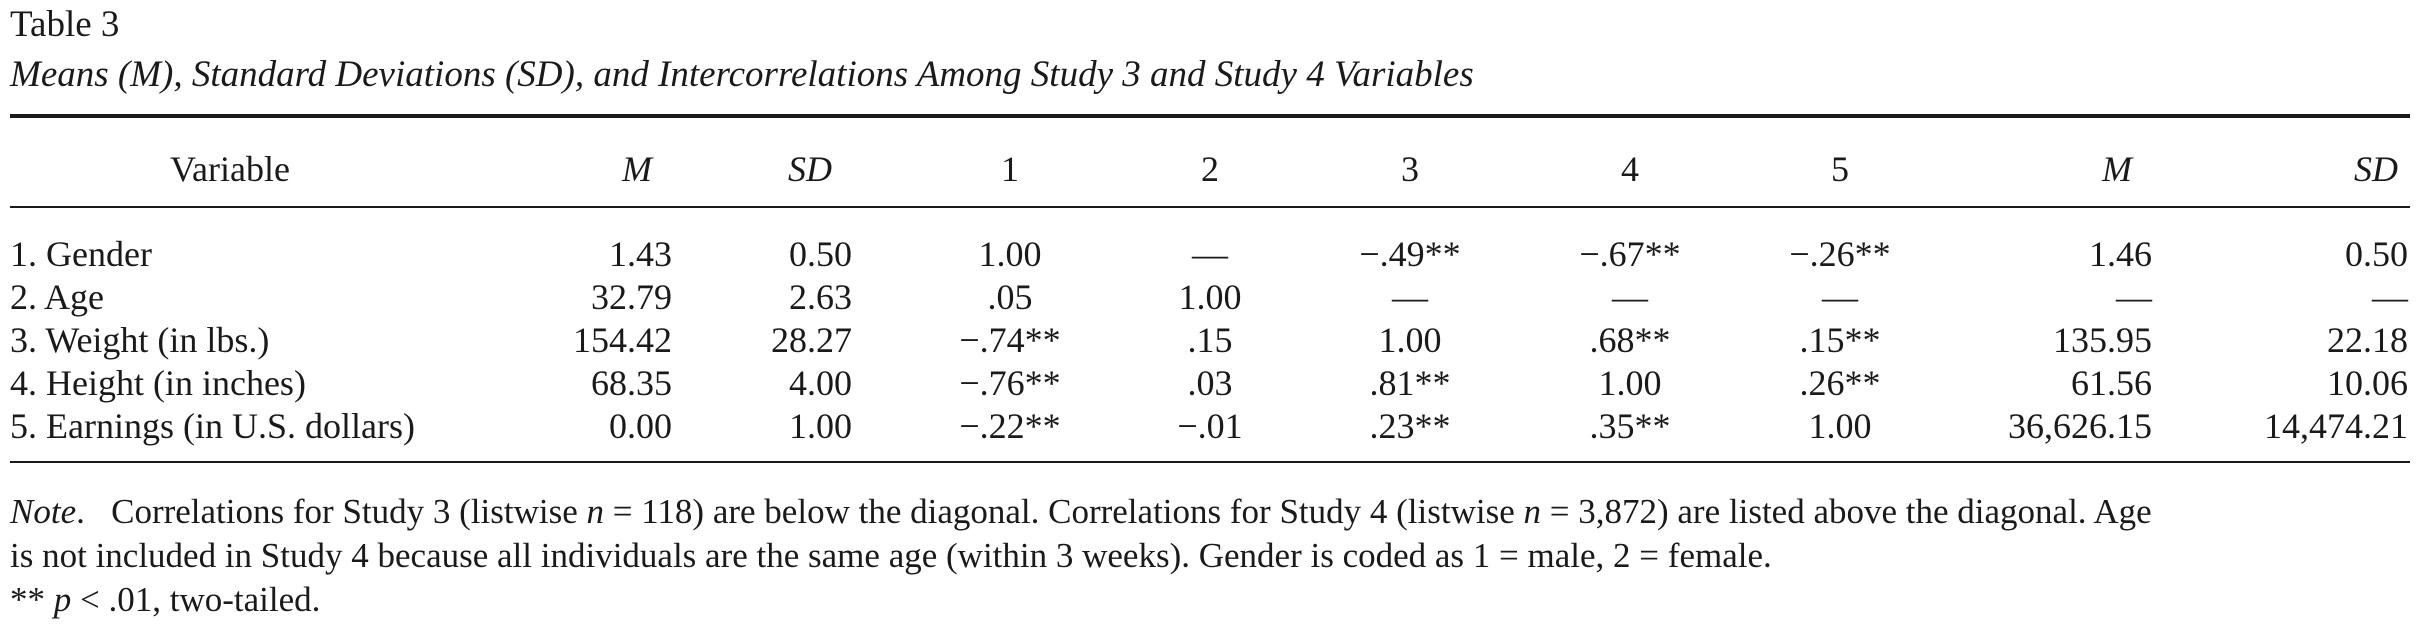 This screenshot has width=2420, height=630. Describe the element at coordinates (2390, 297) in the screenshot. I see `row-sd-study4: —` at that location.